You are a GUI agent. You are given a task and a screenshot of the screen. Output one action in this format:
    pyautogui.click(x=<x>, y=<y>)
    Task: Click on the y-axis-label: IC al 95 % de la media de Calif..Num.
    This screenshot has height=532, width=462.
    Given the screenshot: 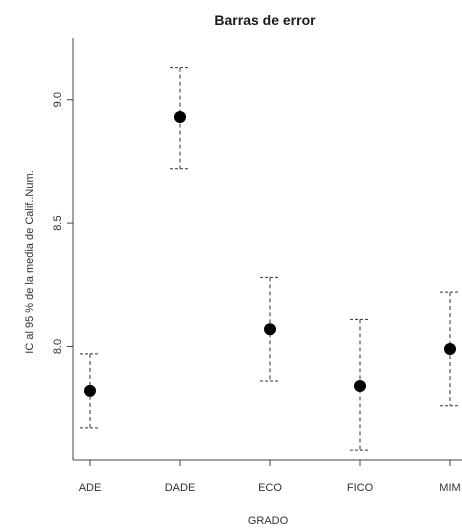 What is the action you would take?
    pyautogui.click(x=30, y=261)
    